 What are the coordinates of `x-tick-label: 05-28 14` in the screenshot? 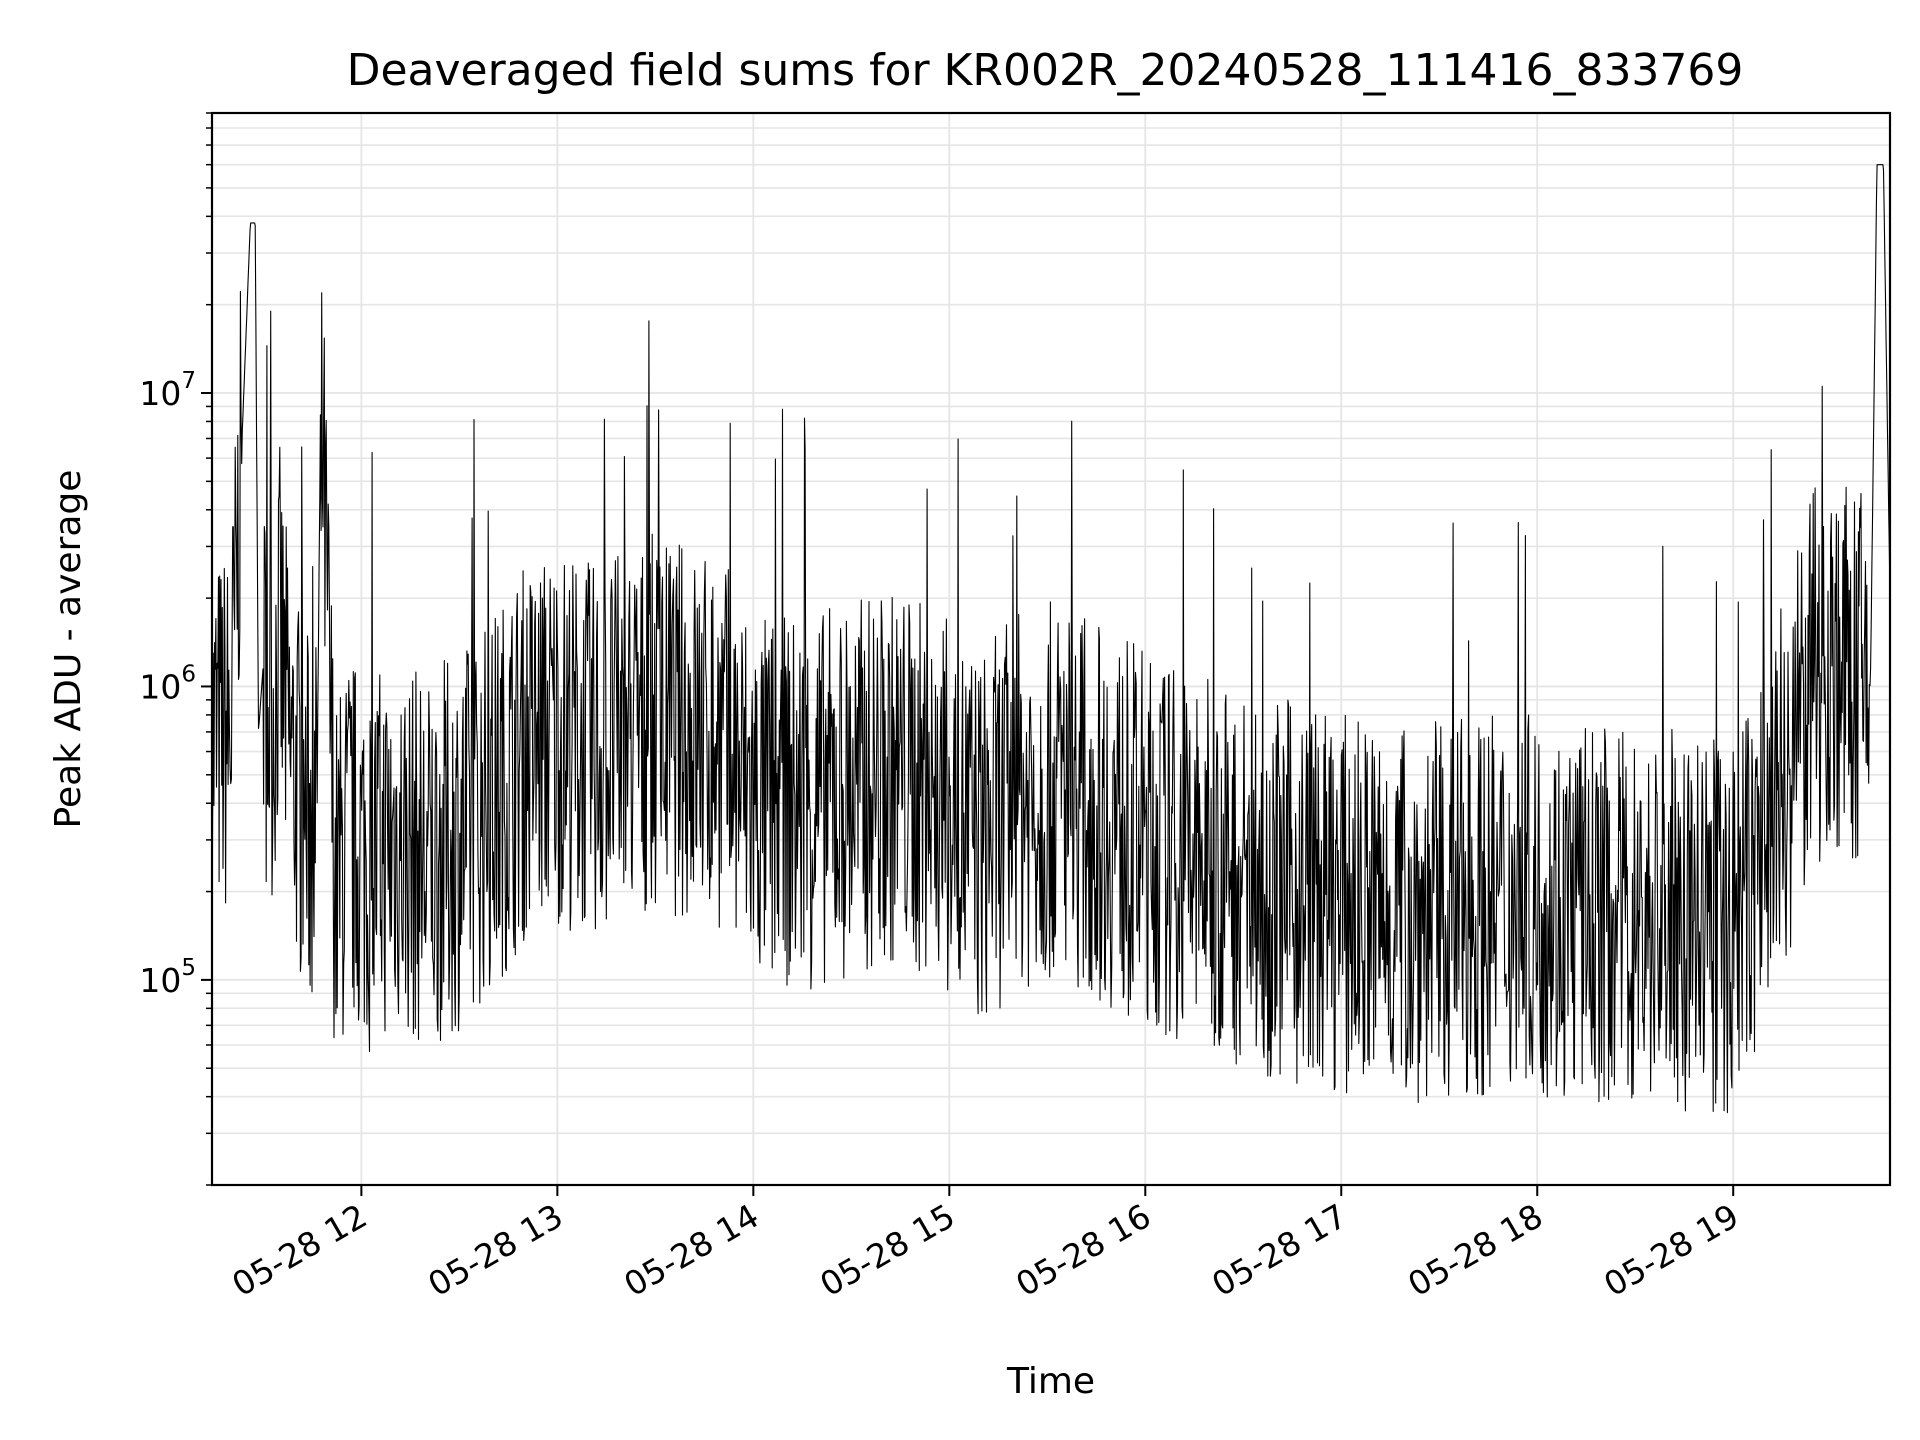 It's located at (691, 1250).